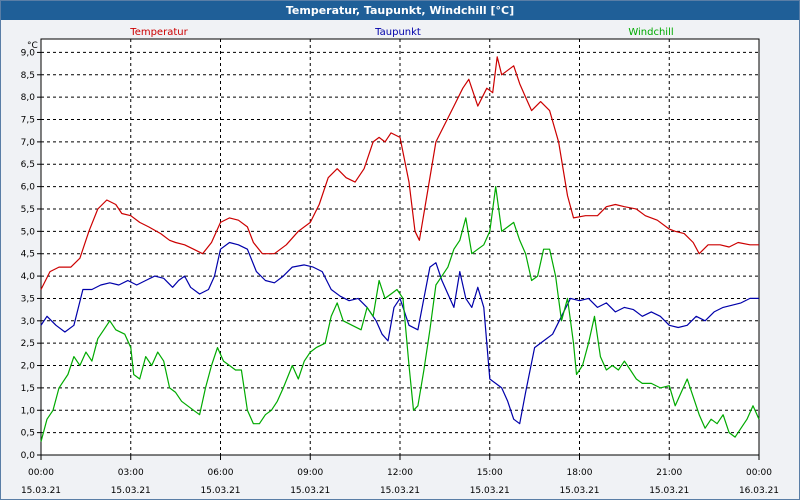 The width and height of the screenshot is (800, 500). I want to click on y-tick-label: 5,5, so click(28, 210).